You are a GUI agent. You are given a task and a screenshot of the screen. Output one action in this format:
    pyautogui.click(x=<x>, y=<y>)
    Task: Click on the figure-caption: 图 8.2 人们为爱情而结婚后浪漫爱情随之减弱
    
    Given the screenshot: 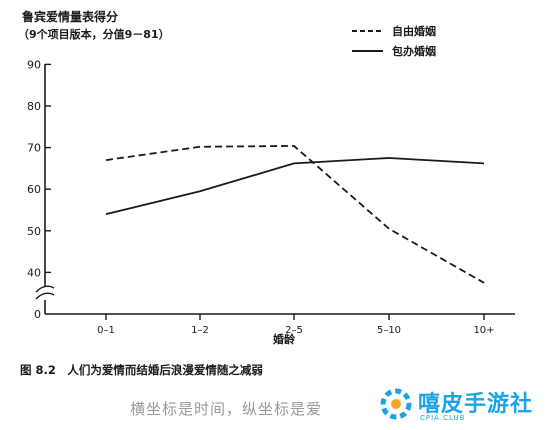 What is the action you would take?
    pyautogui.click(x=141, y=370)
    